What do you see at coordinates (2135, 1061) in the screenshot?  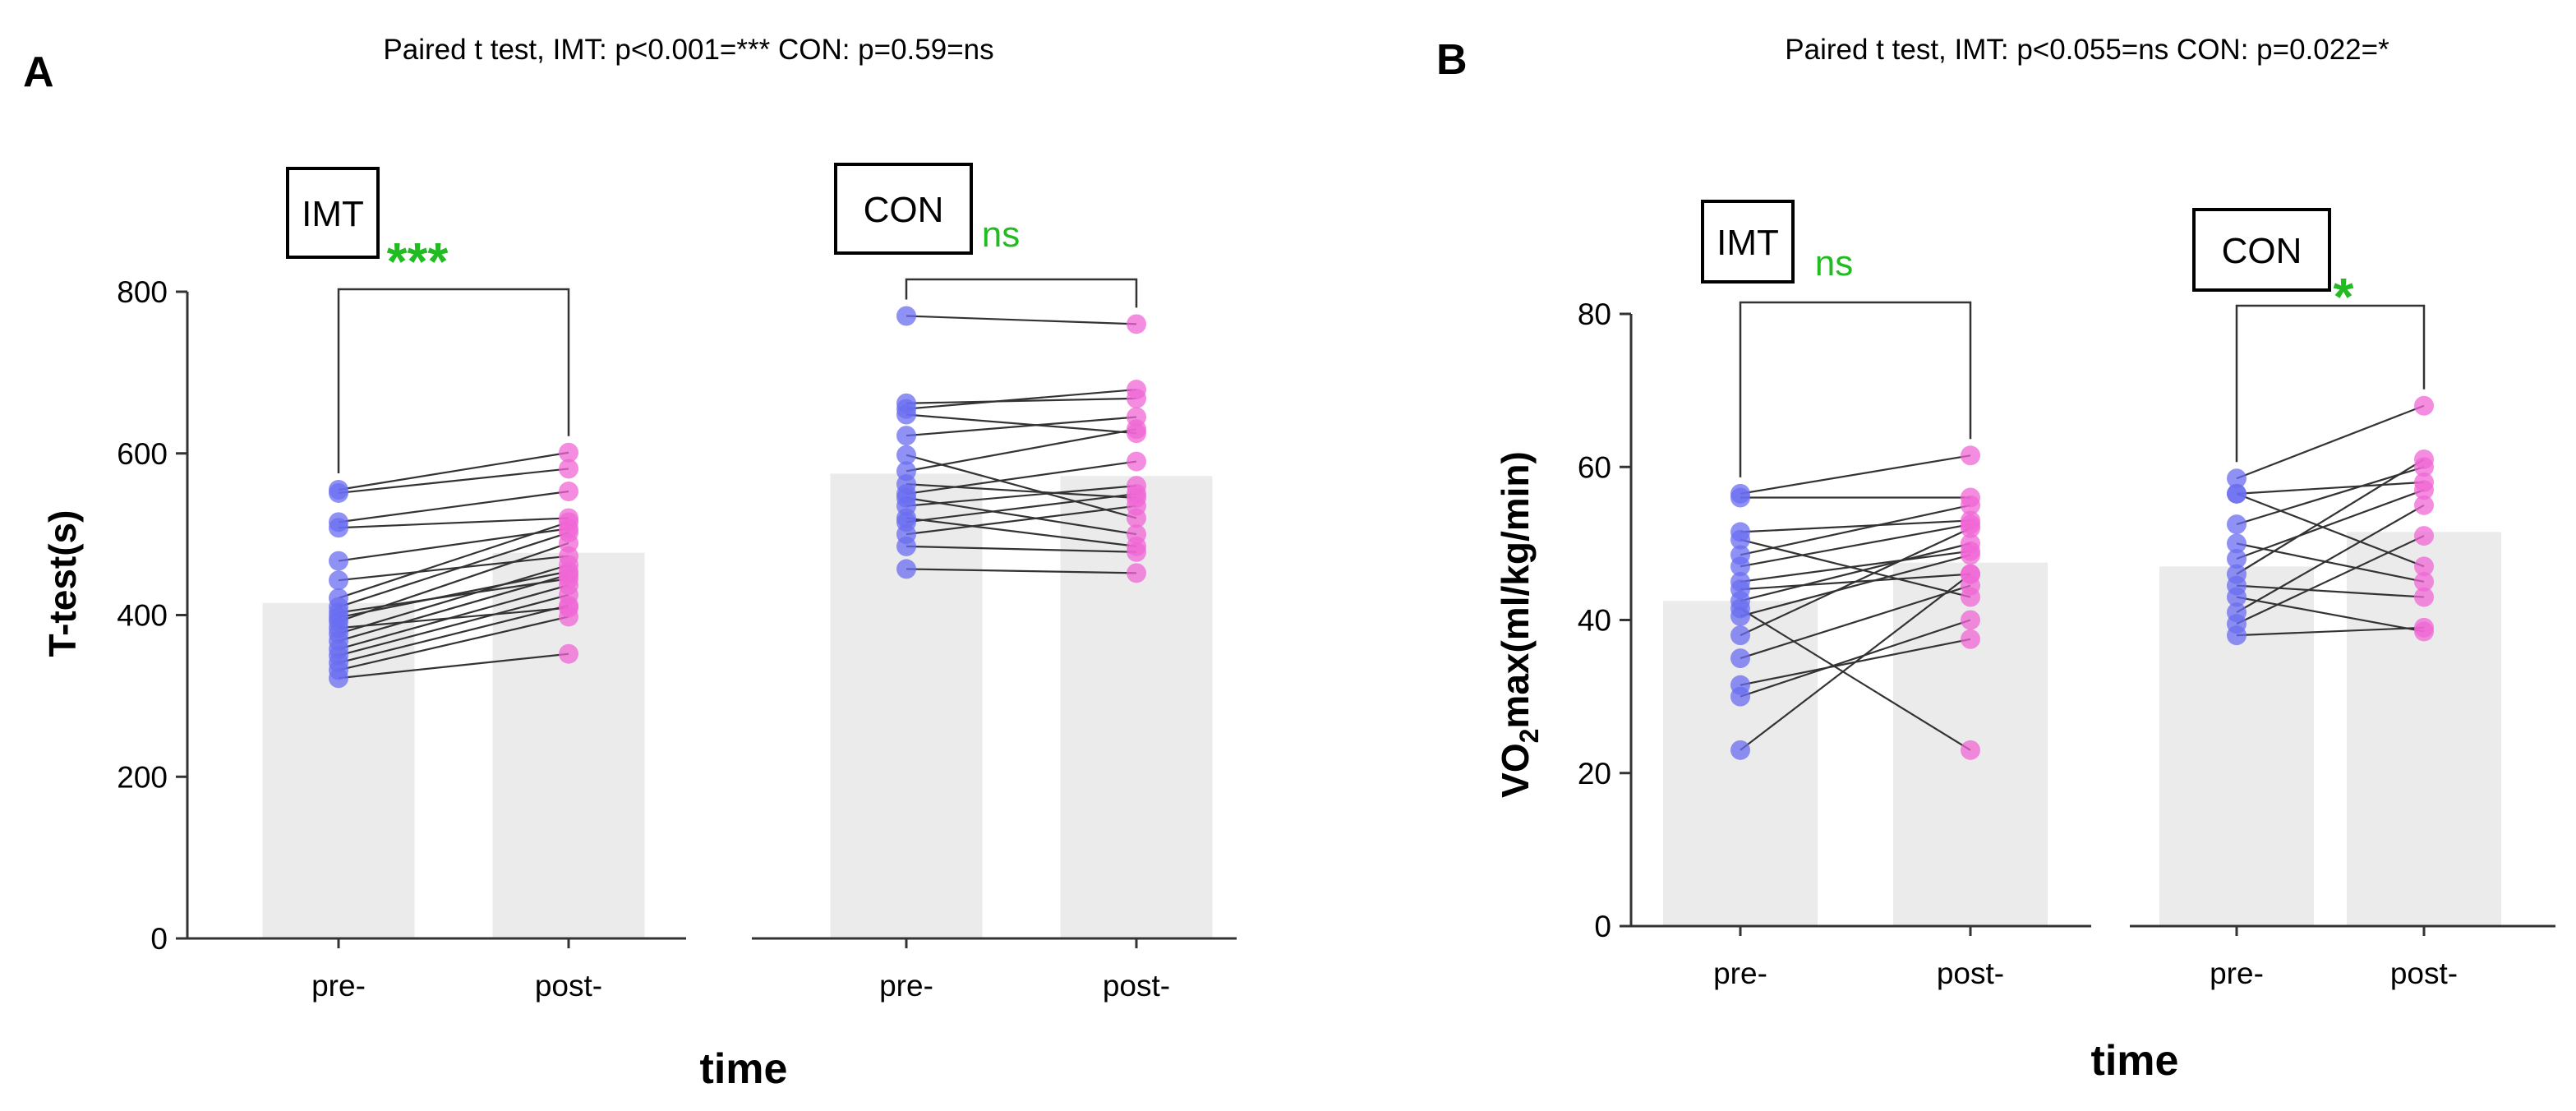 I see `x-axis-label-b: time` at bounding box center [2135, 1061].